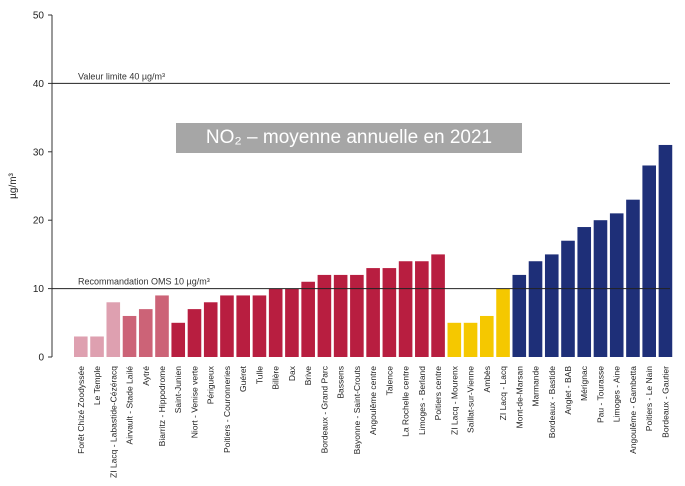 This screenshot has width=685, height=486. Describe the element at coordinates (259, 375) in the screenshot. I see `x-tick-label: Tulle` at that location.